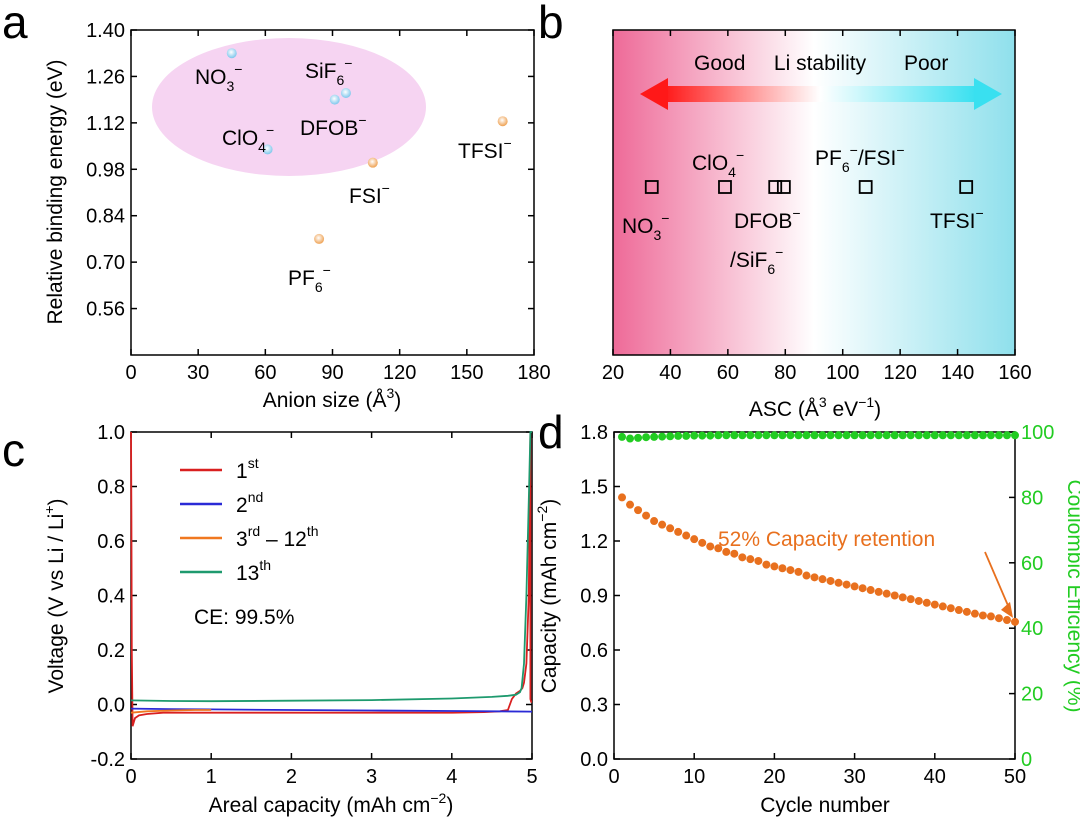  What do you see at coordinates (249, 503) in the screenshot?
I see `legend-label: 2nd` at bounding box center [249, 503].